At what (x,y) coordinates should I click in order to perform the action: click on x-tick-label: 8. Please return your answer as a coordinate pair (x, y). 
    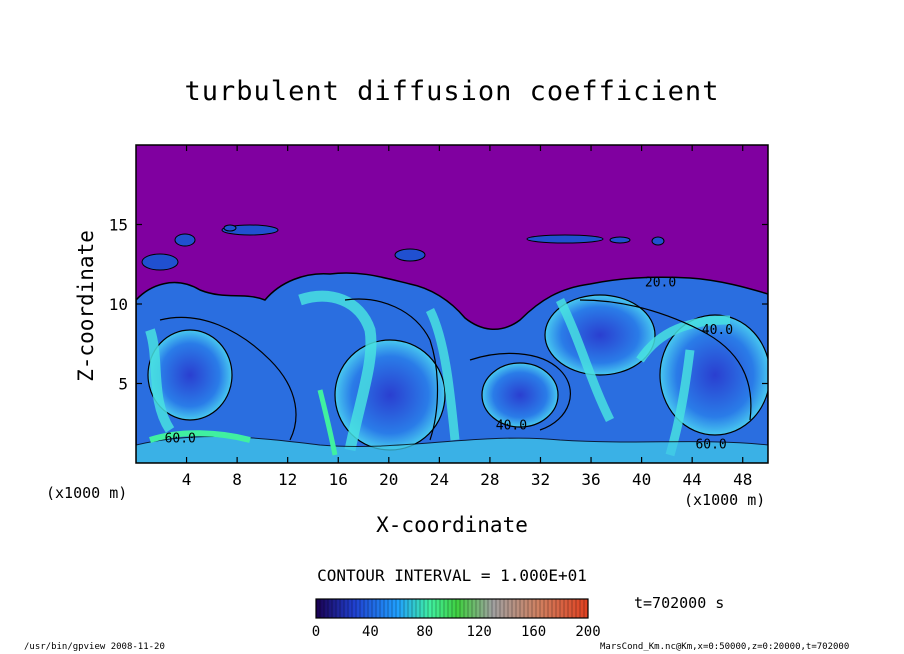
    Looking at the image, I should click on (237, 479).